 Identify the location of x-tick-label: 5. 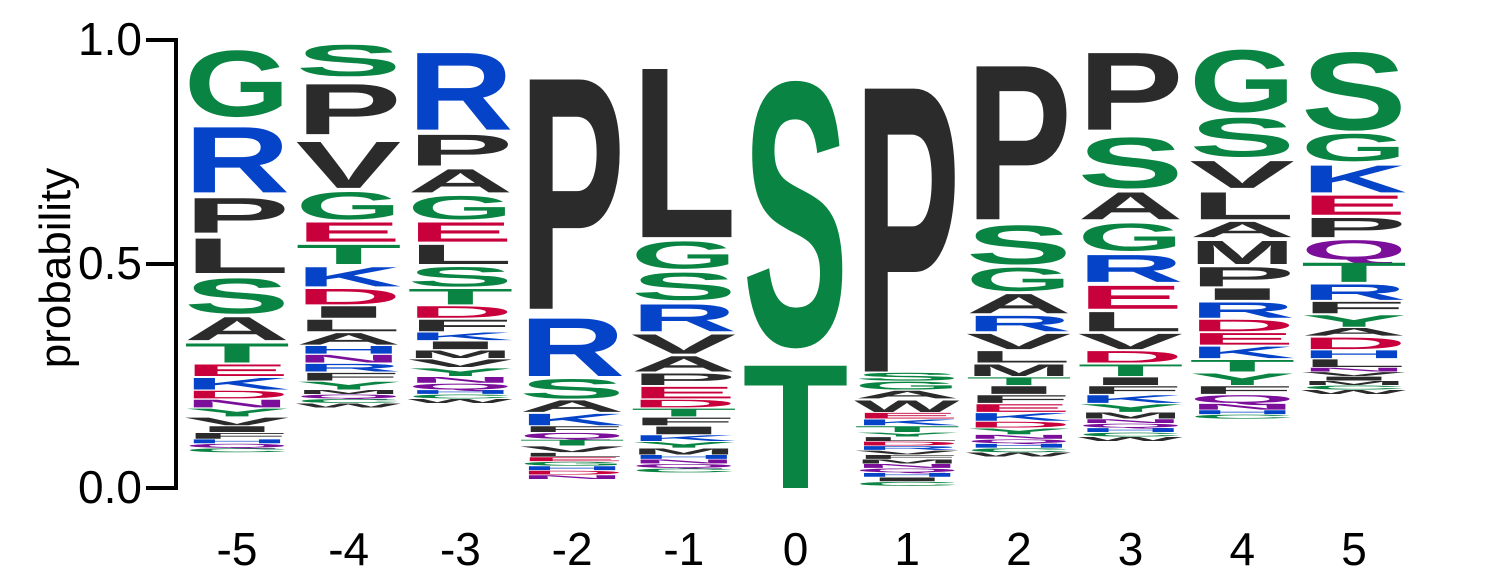
(1354, 549).